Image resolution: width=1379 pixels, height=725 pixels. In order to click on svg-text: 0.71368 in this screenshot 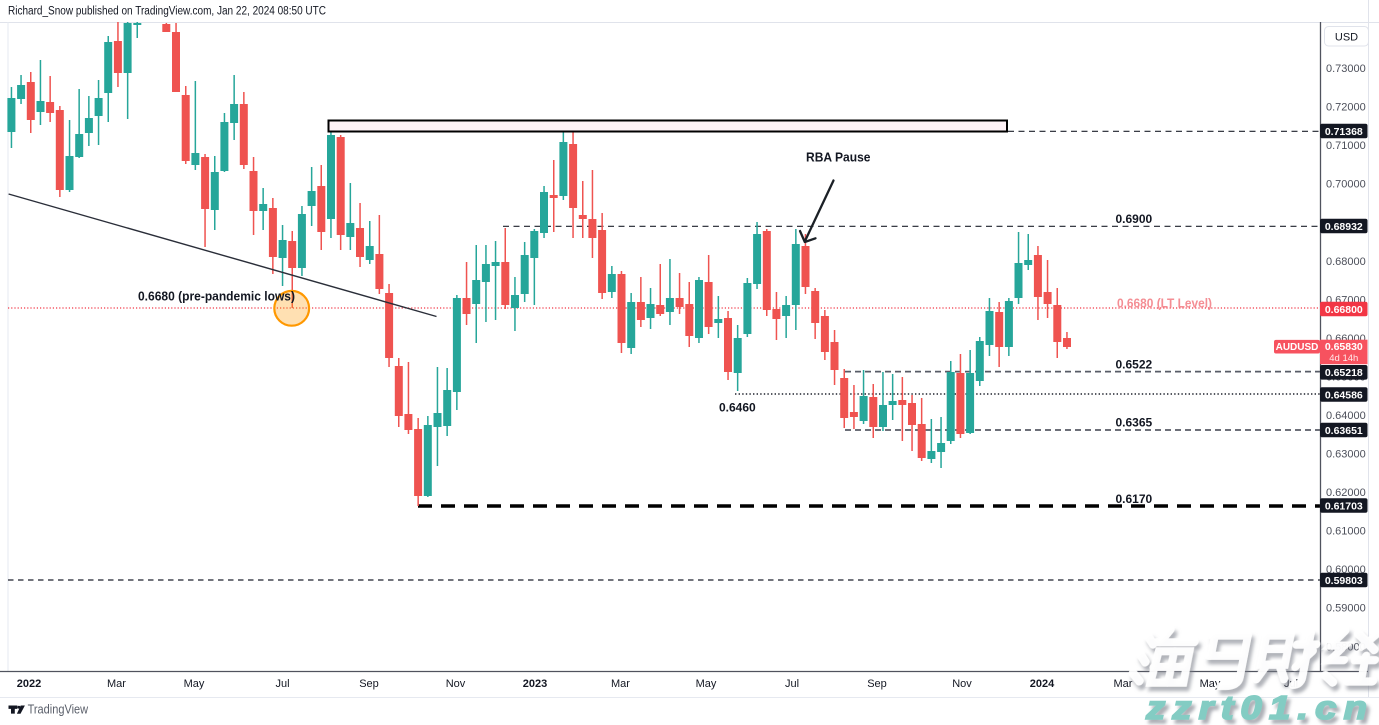, I will do `click(1344, 132)`.